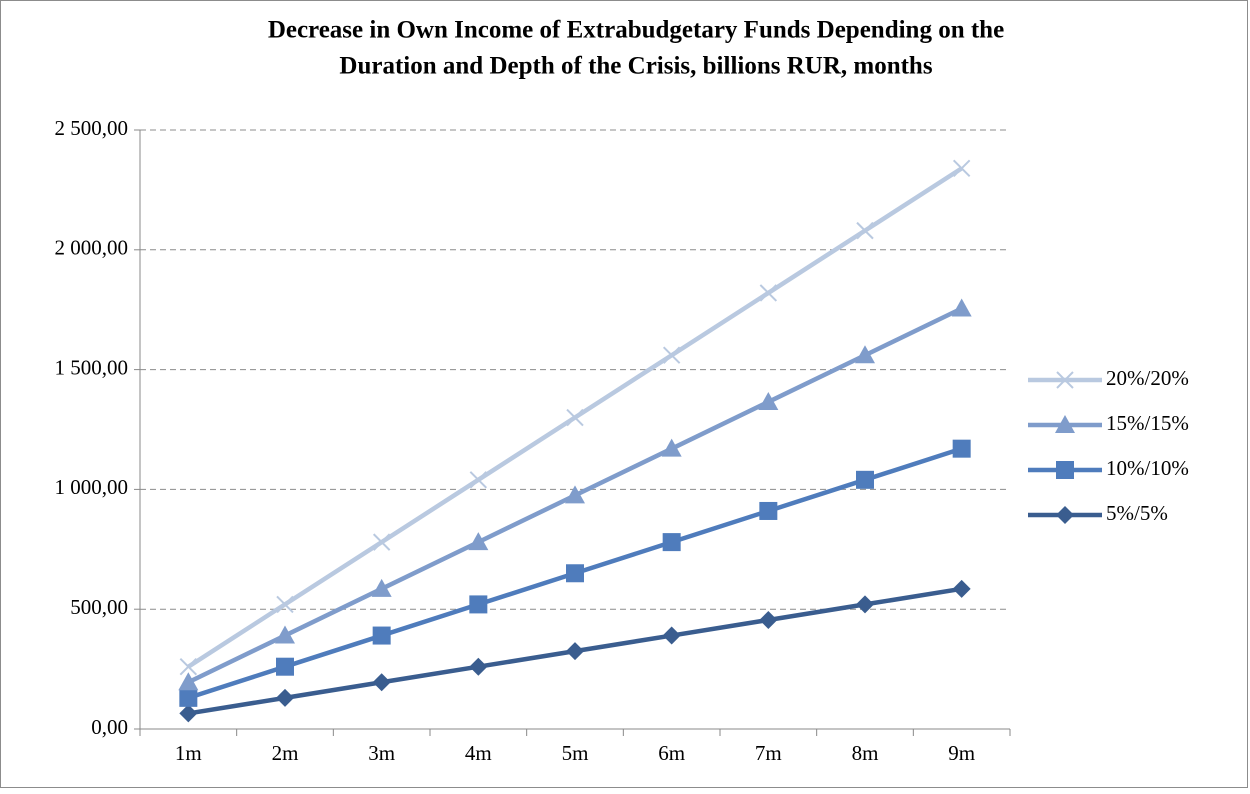  What do you see at coordinates (92, 248) in the screenshot?
I see `y-tick-label: 2 000,00` at bounding box center [92, 248].